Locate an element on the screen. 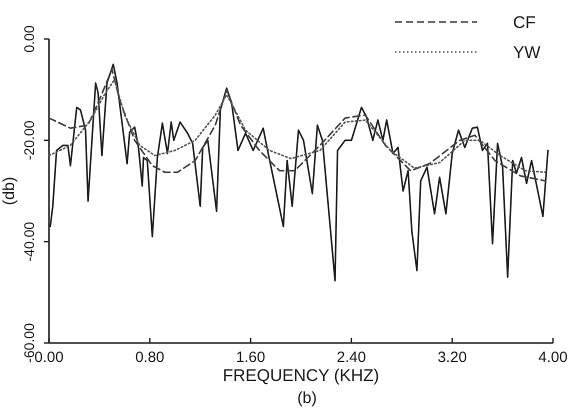  x-tick-label: 4.00 is located at coordinates (553, 357).